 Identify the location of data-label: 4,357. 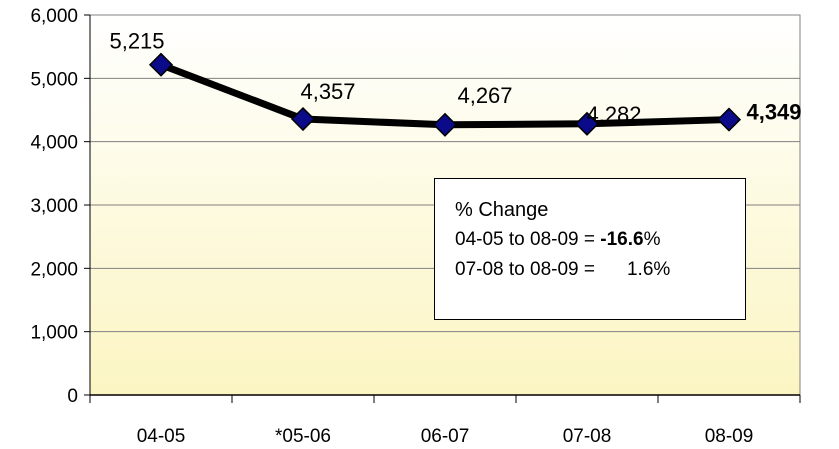
(327, 91).